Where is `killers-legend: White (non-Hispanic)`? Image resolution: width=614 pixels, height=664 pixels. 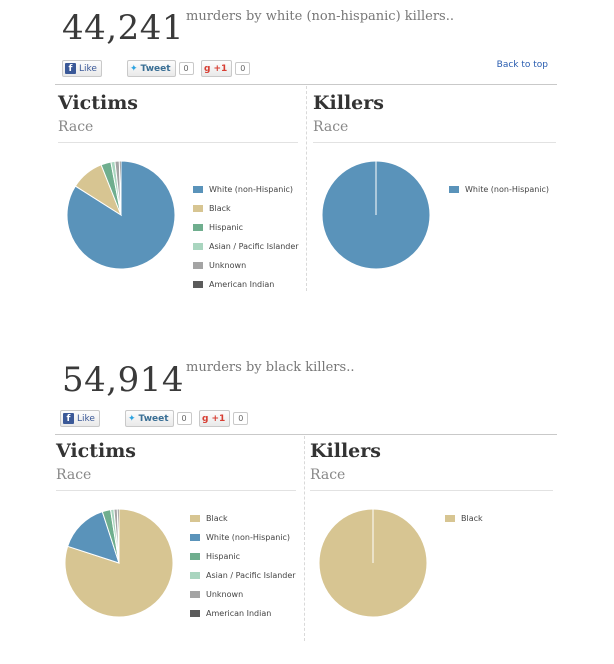 killers-legend: White (non-Hispanic) is located at coordinates (499, 189).